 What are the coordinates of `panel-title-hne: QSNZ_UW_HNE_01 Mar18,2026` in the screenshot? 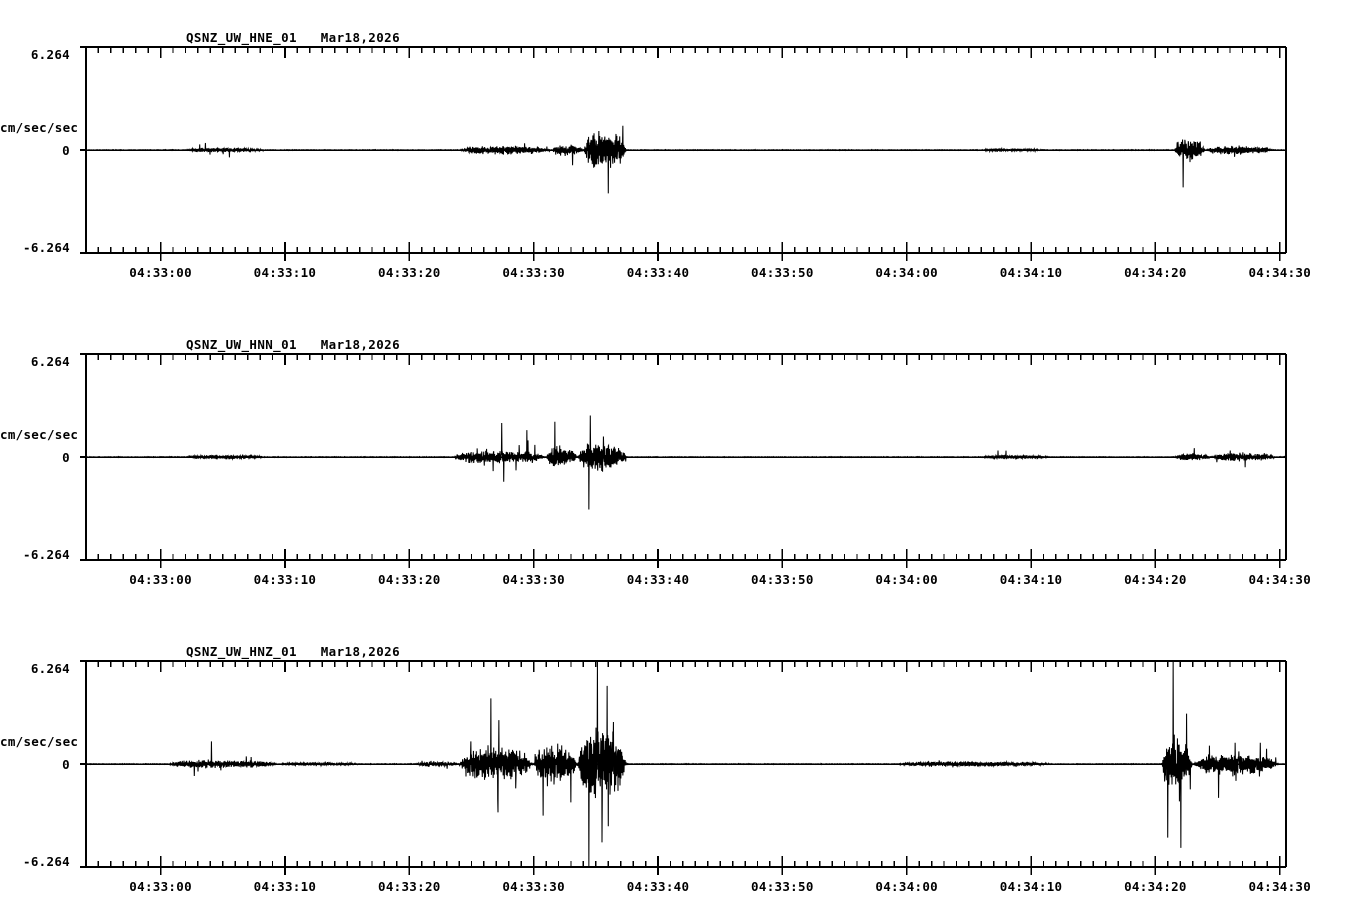 It's located at (293, 37).